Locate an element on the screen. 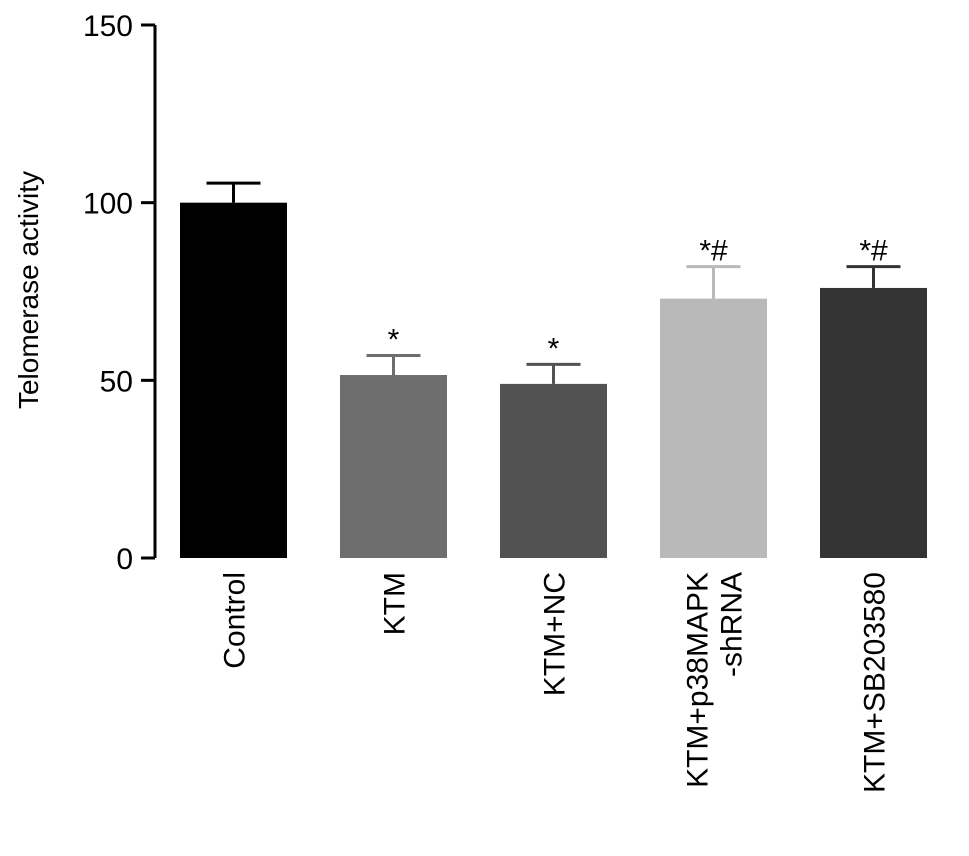 This screenshot has width=969, height=856. x-tick-label: KTM+SB203580 is located at coordinates (875, 682).